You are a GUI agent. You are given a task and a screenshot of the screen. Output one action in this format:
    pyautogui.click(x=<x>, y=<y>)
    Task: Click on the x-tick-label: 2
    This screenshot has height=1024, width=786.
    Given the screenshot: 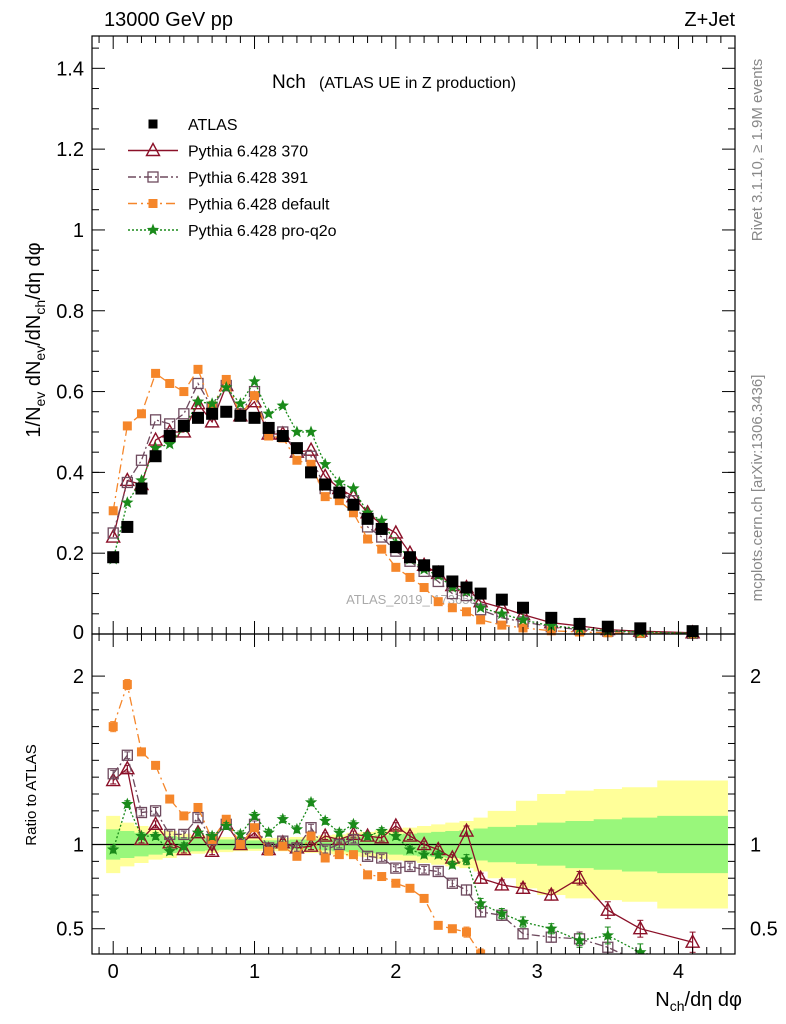 What is the action you would take?
    pyautogui.click(x=395, y=972)
    